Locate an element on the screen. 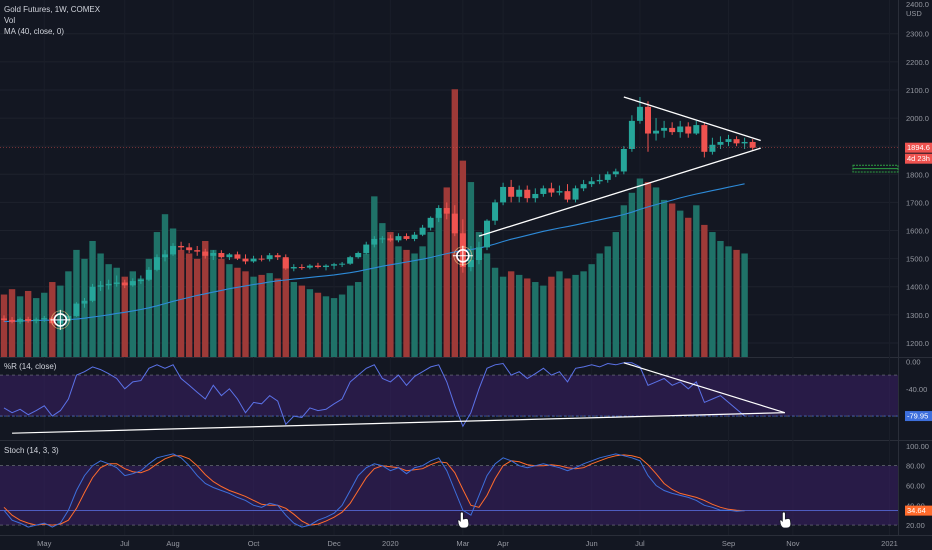 The height and width of the screenshot is (550, 932). wr-upper-trendline is located at coordinates (704, 388).